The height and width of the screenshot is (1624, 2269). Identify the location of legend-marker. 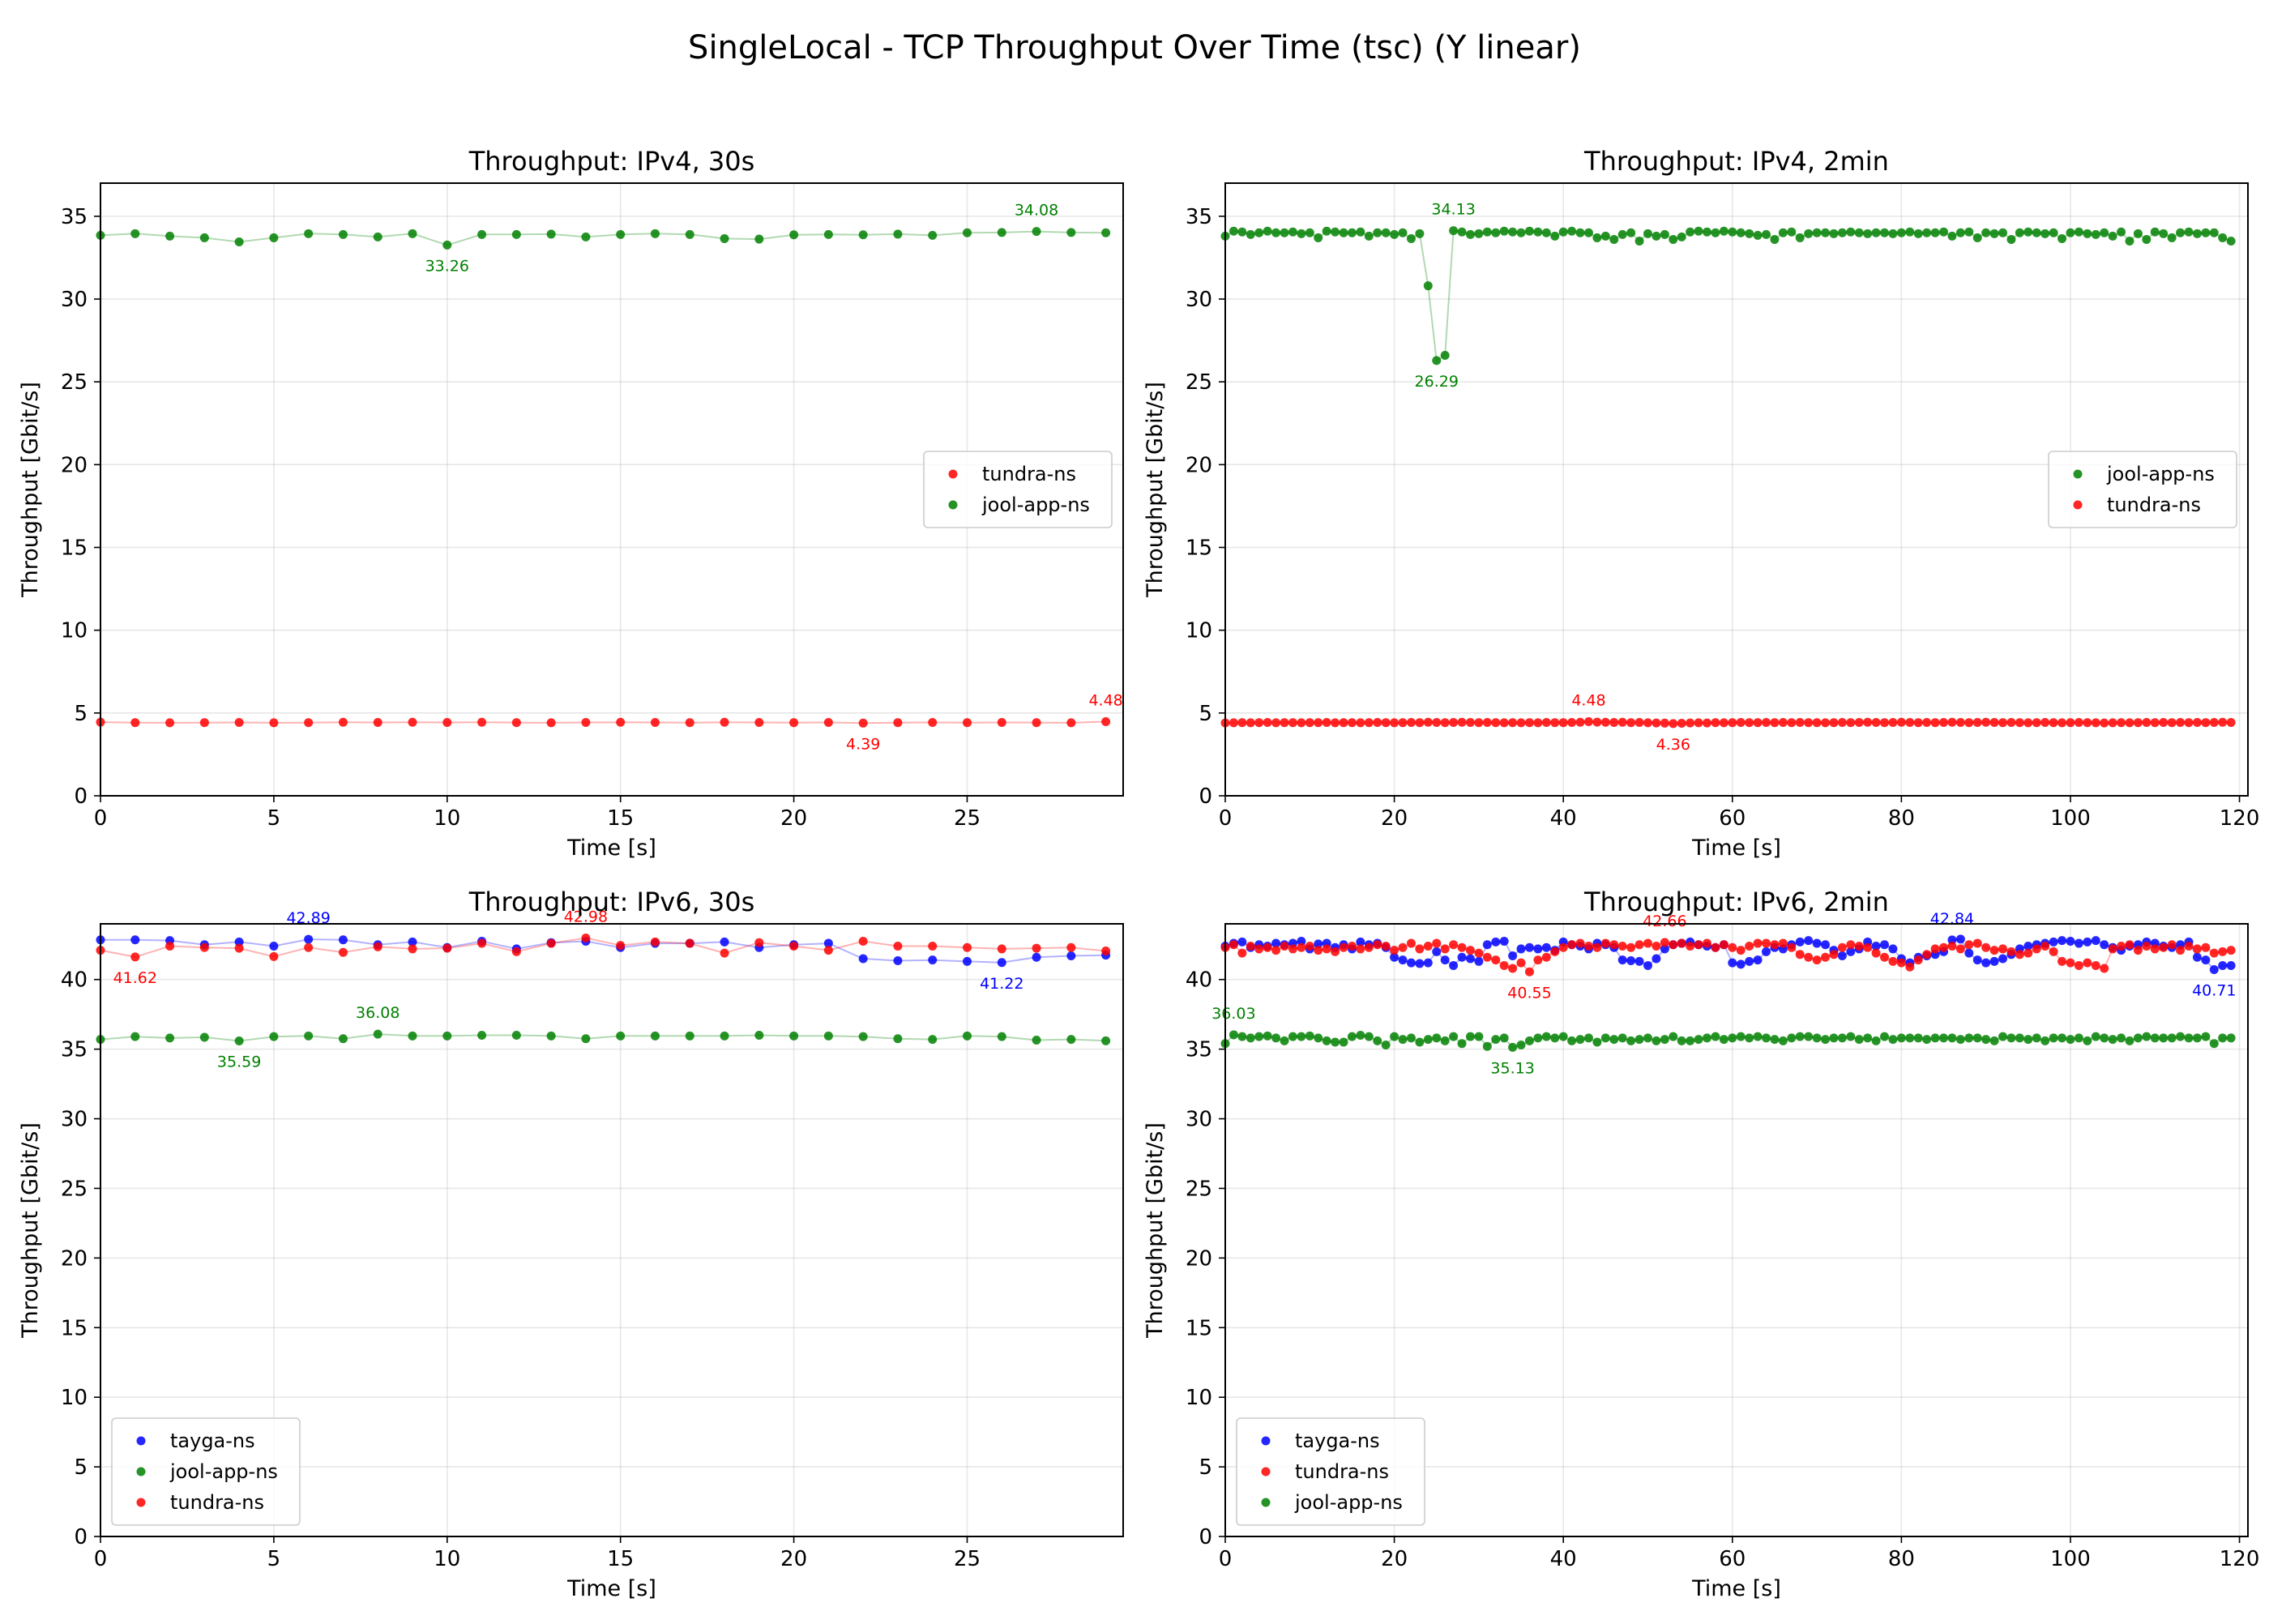
(141, 1502).